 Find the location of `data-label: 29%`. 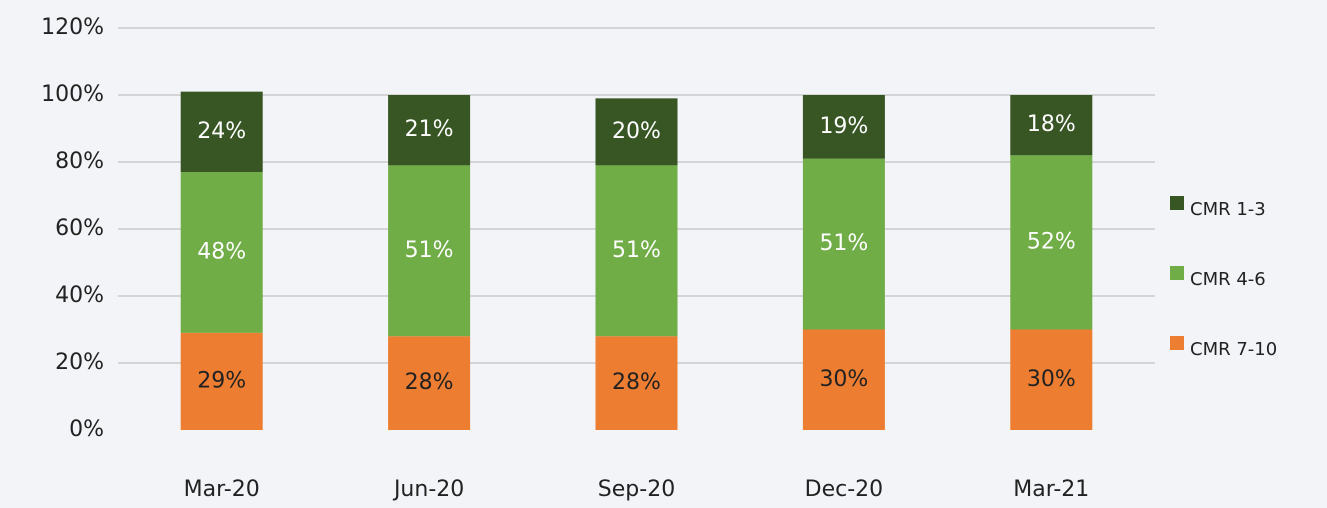

data-label: 29% is located at coordinates (221, 380).